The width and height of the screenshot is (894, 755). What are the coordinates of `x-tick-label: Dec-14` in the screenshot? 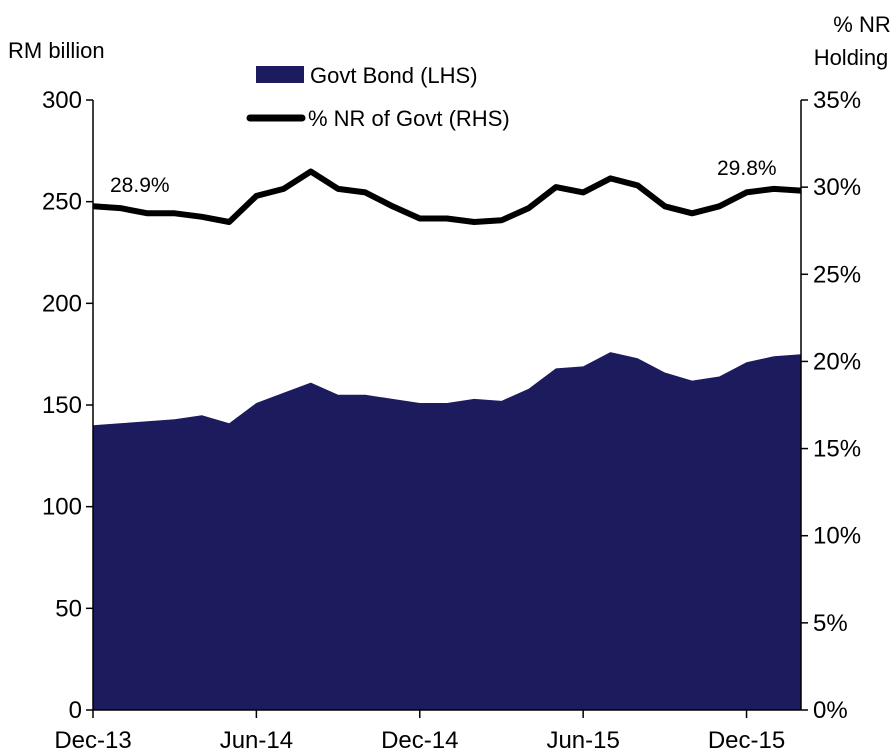 It's located at (419, 740).